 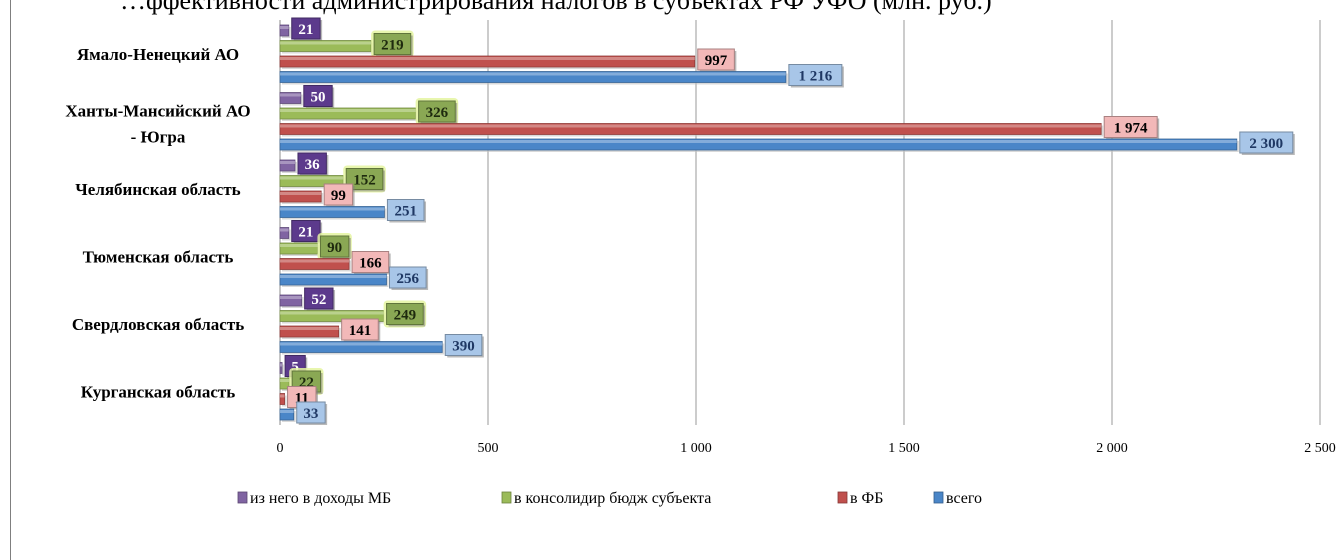 What do you see at coordinates (314, 498) in the screenshot?
I see `legend-item: из него в доходы МБ` at bounding box center [314, 498].